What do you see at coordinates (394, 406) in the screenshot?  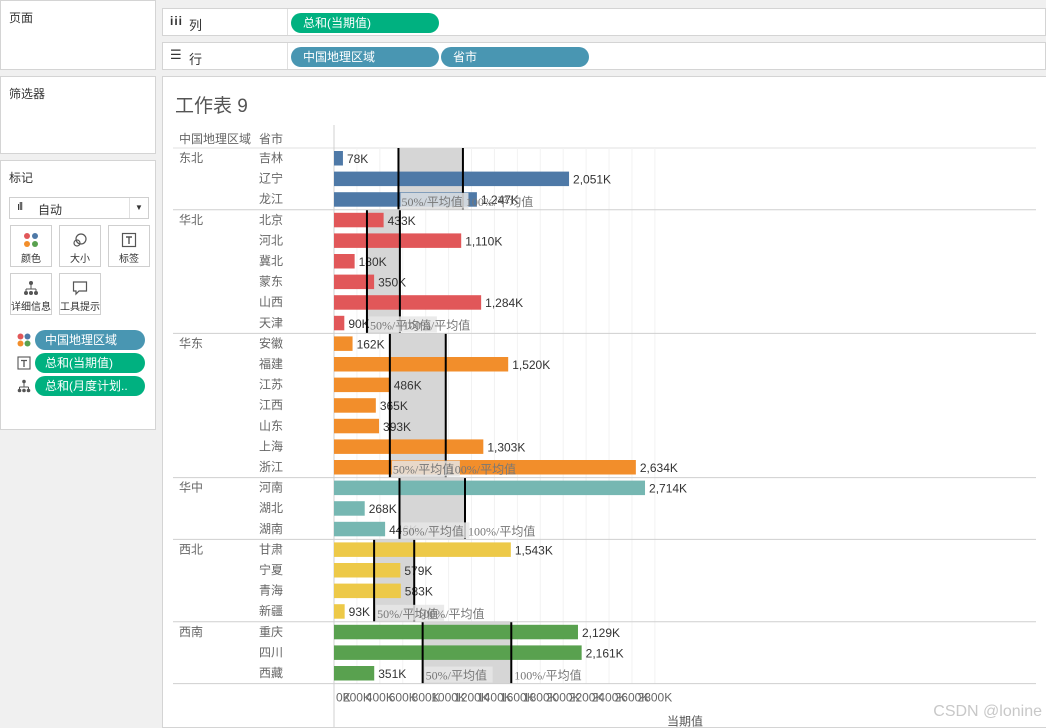 I see `bar-value-label: 365K` at bounding box center [394, 406].